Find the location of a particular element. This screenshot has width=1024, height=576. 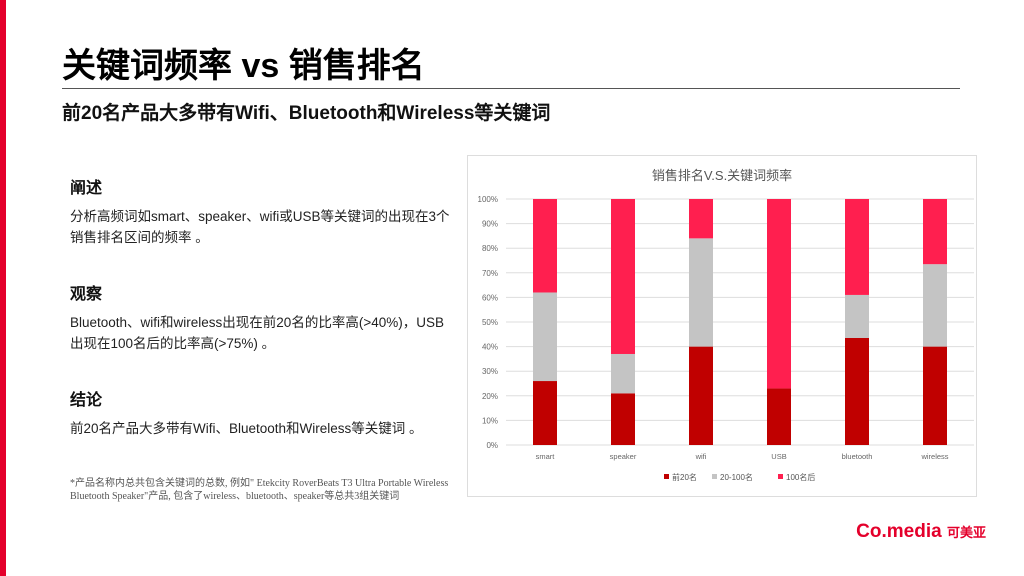

logo: Co.media 可美亚 is located at coordinates (921, 532).